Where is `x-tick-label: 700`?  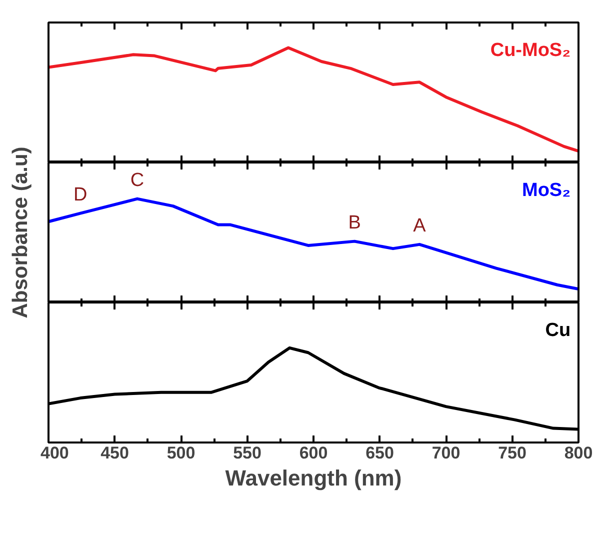
x-tick-label: 700 is located at coordinates (446, 453).